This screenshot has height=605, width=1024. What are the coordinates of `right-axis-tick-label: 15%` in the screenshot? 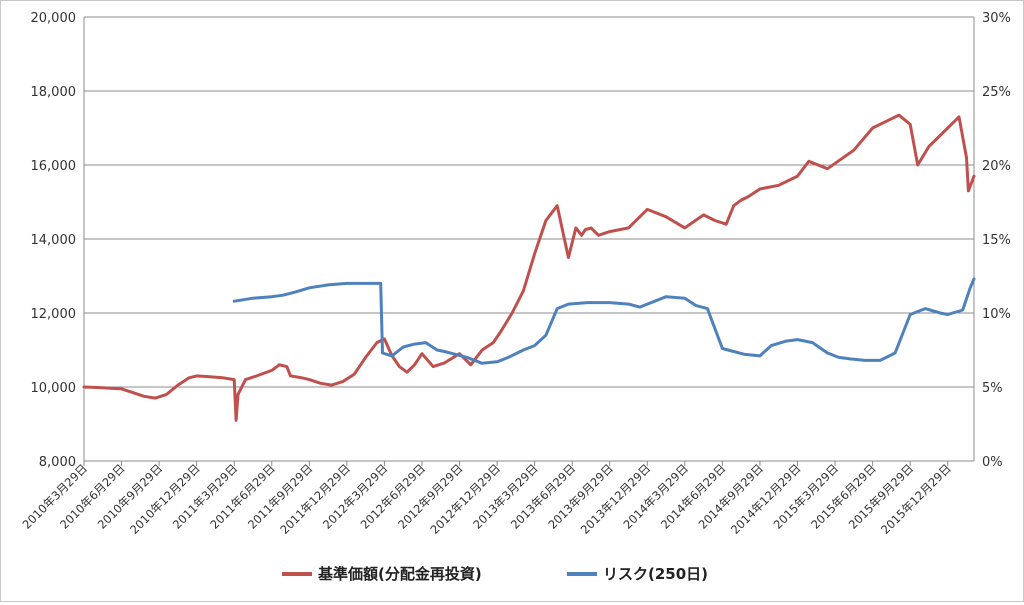 It's located at (996, 240).